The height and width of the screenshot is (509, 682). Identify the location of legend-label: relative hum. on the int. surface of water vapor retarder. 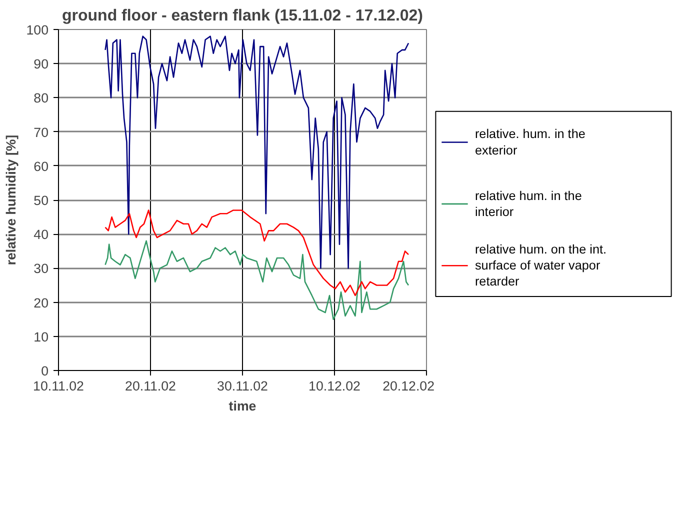
(540, 265).